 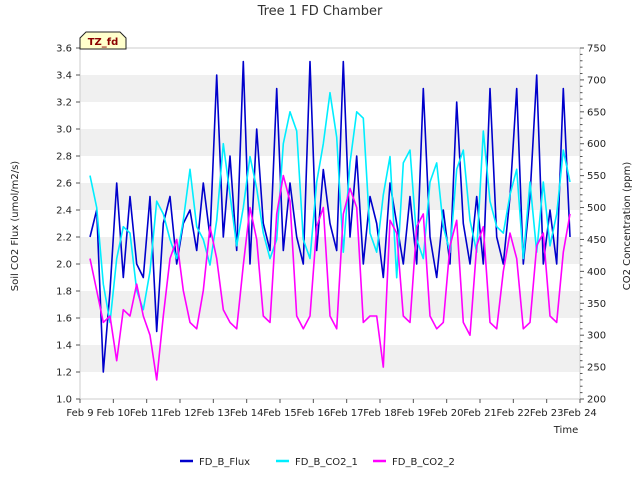 I want to click on y-tick-label-right: 450, so click(x=596, y=240).